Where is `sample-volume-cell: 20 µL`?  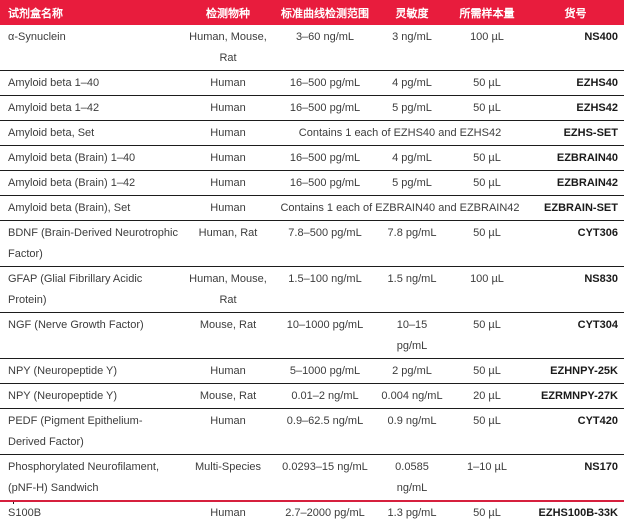
sample-volume-cell: 20 µL is located at coordinates (487, 396).